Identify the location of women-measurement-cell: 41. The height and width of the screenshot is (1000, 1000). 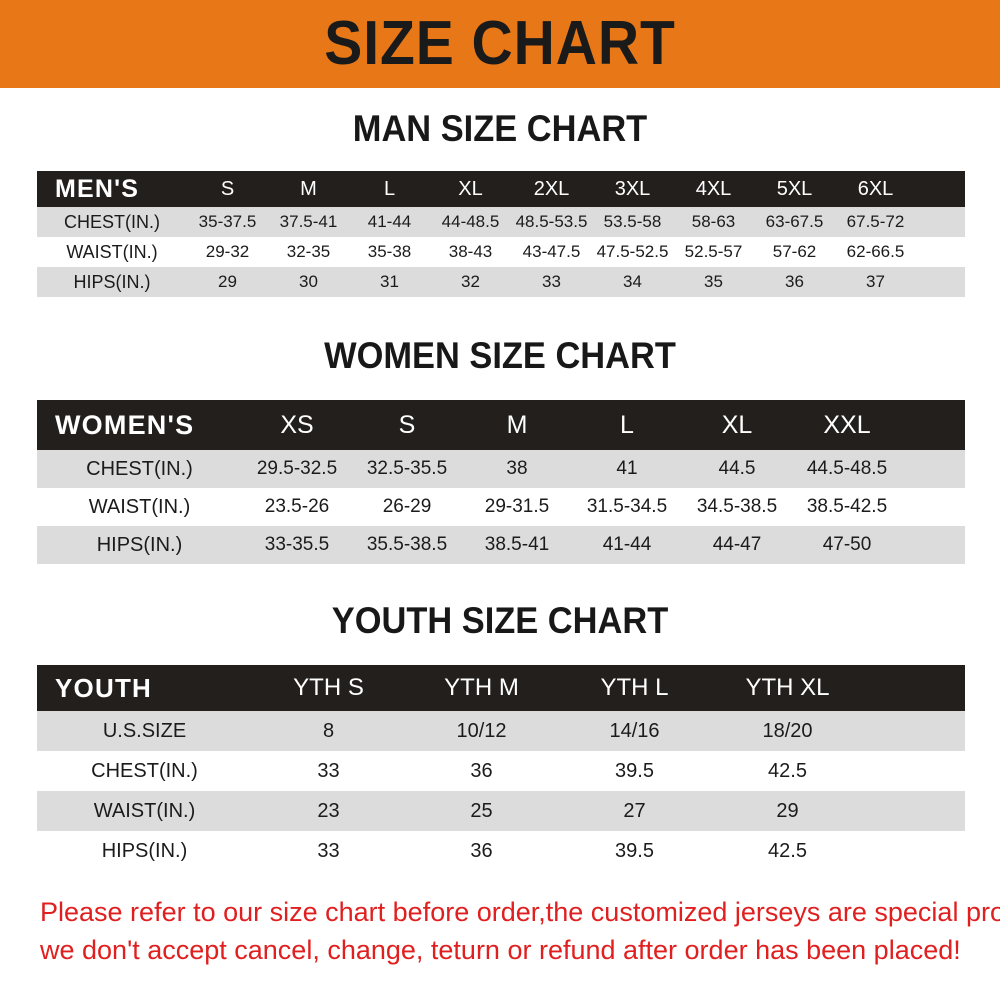
(627, 469).